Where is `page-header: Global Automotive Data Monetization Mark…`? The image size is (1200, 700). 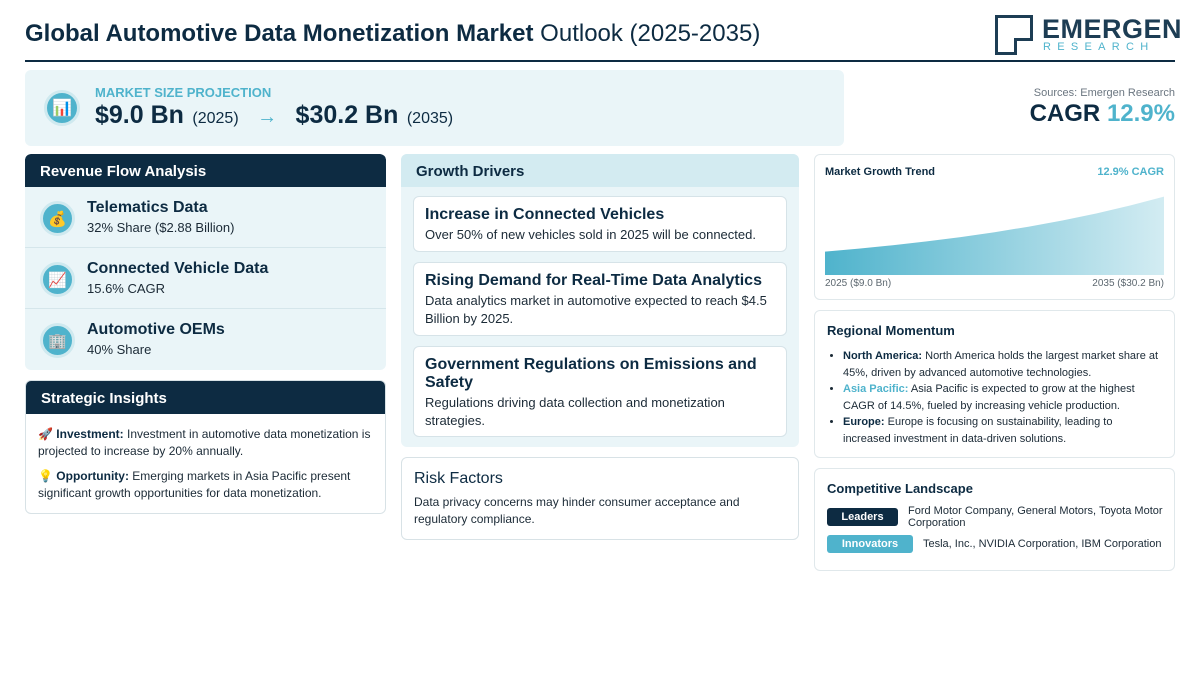
page-header: Global Automotive Data Monetization Mark… is located at coordinates (603, 37).